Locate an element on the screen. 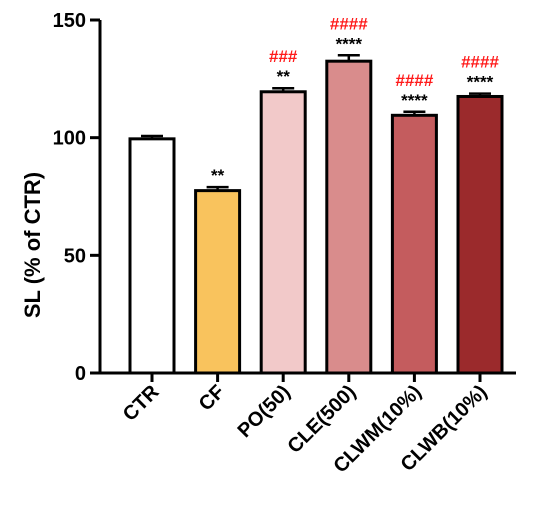  bar-cf is located at coordinates (218, 282).